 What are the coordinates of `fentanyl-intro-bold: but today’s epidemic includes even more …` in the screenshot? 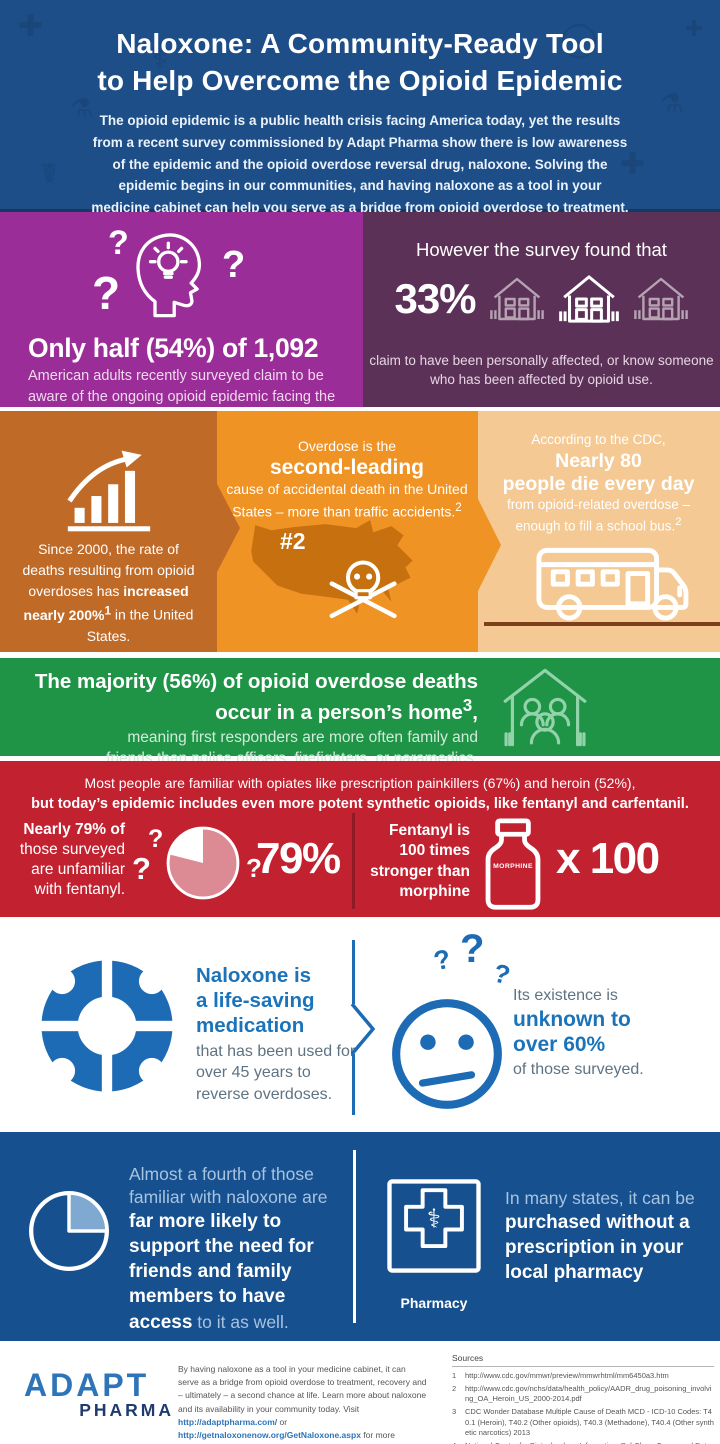 It's located at (360, 804).